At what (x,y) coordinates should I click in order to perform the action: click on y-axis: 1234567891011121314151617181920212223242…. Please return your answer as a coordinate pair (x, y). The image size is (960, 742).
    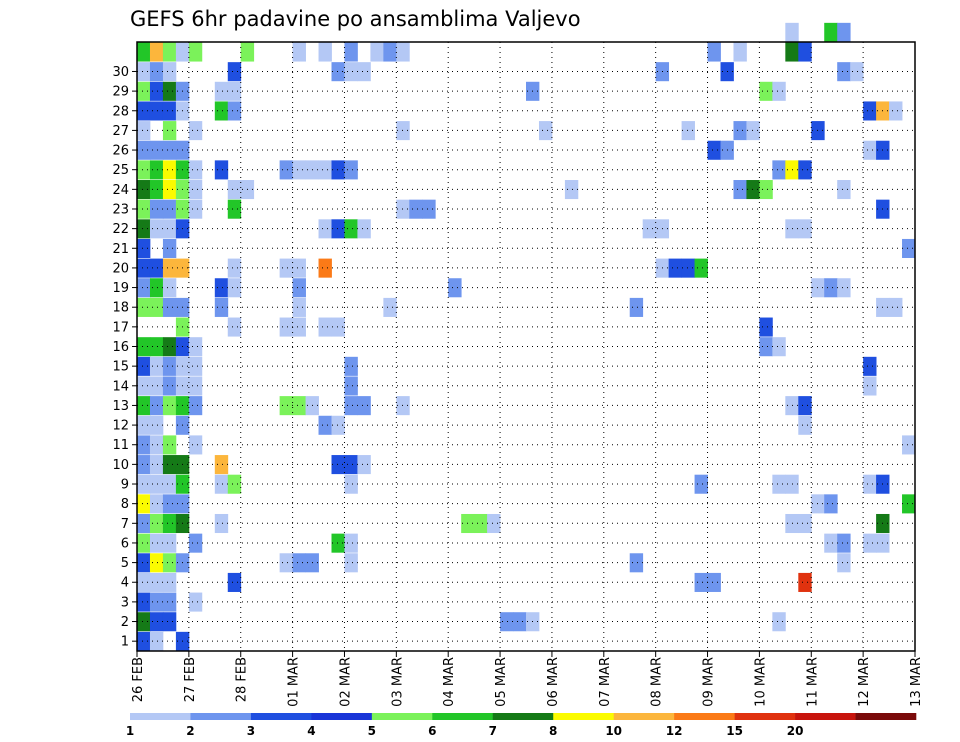
    Looking at the image, I should click on (124, 357).